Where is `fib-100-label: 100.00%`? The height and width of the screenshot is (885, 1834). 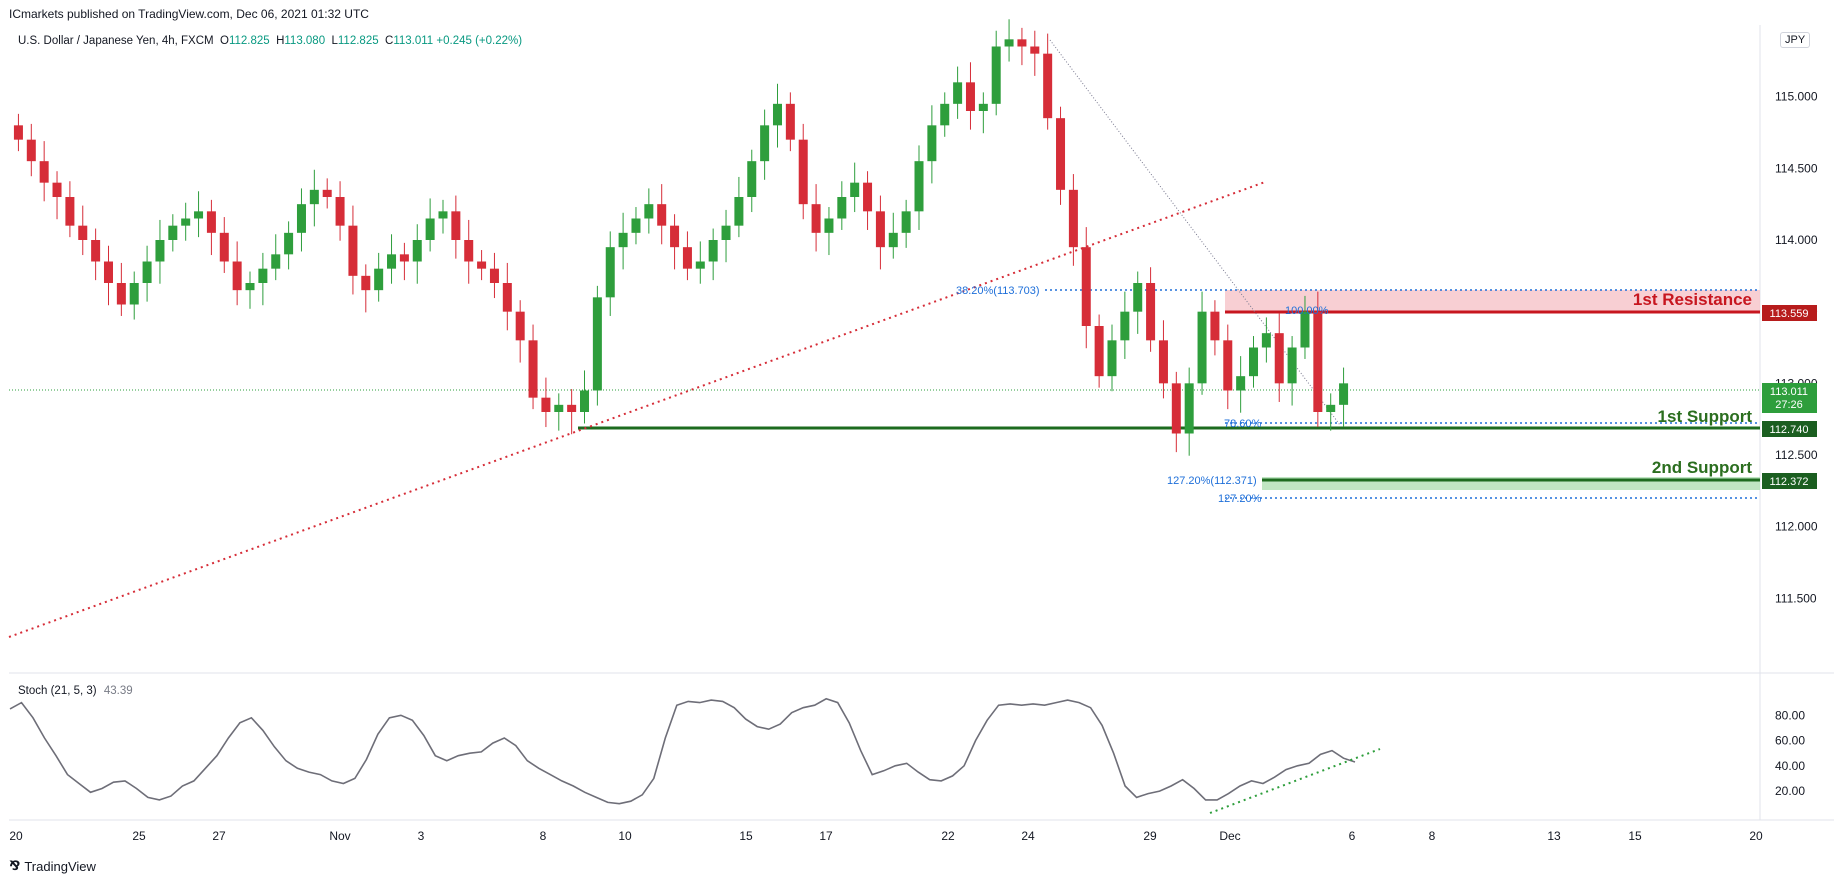
fib-100-label: 100.00% is located at coordinates (1307, 311).